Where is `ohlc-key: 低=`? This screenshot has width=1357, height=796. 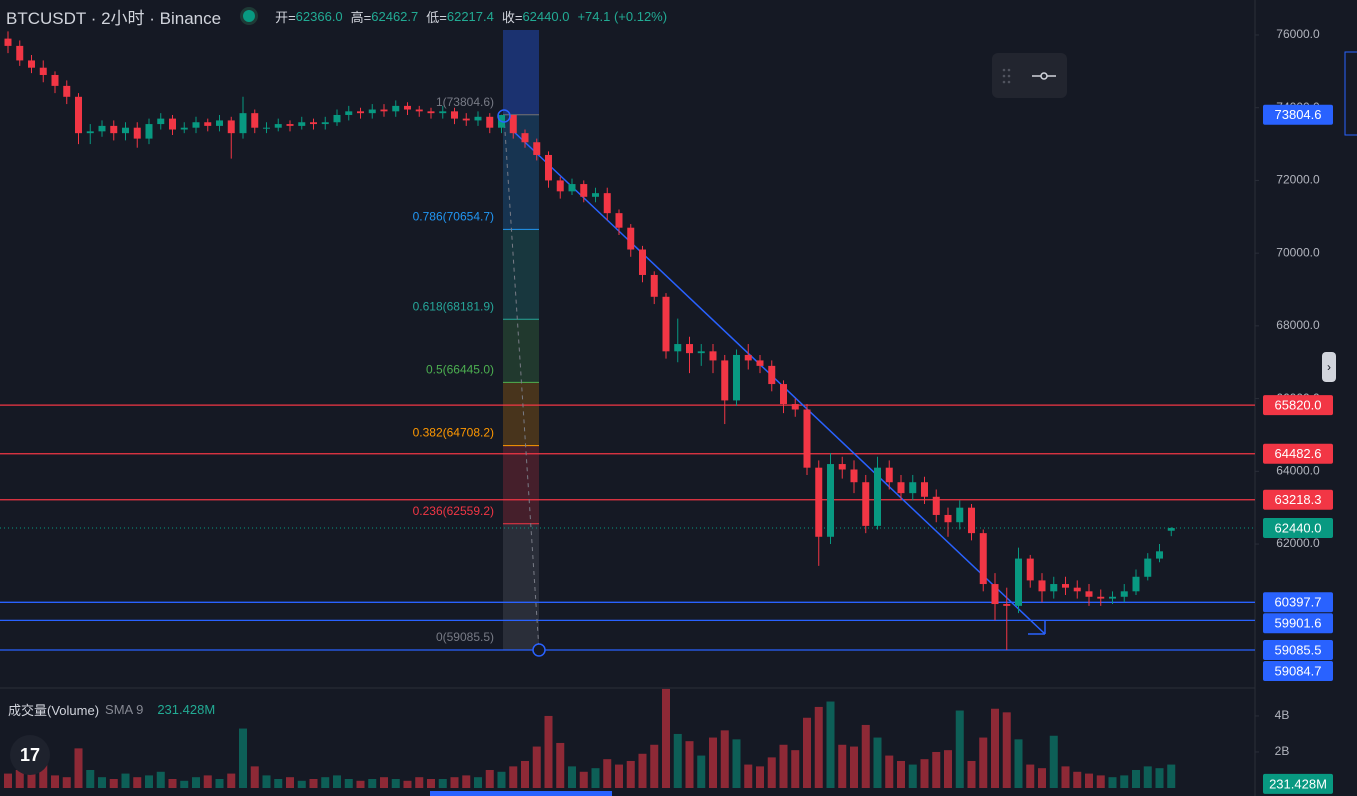 ohlc-key: 低= is located at coordinates (436, 17).